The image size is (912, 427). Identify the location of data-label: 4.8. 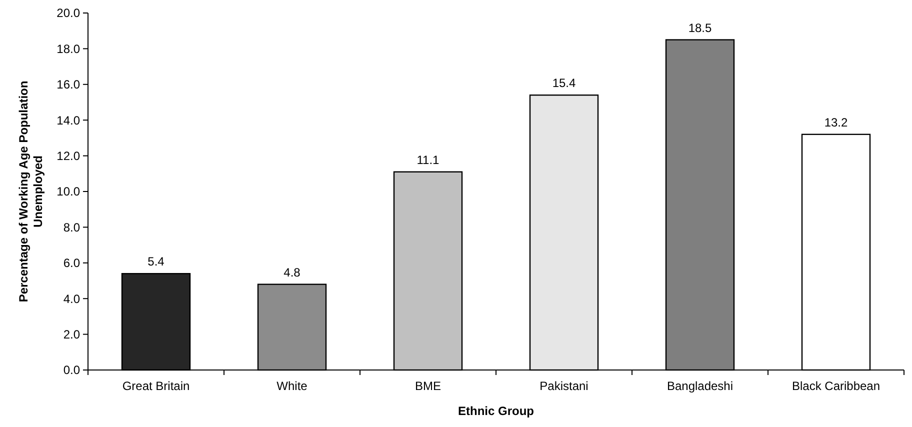
(292, 272).